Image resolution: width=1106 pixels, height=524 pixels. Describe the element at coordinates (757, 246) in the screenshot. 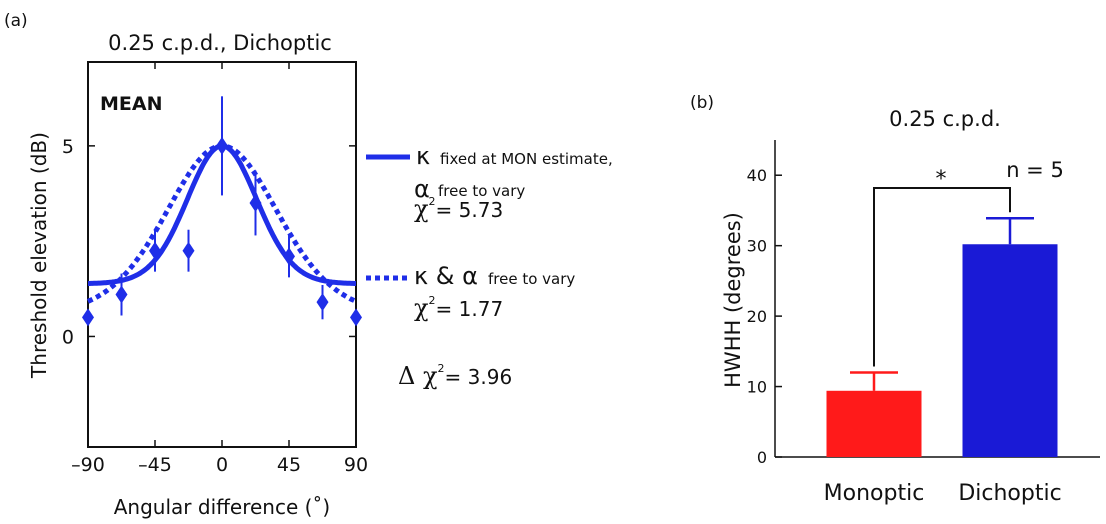

I see `panel-b-y-tick-label: 30` at that location.